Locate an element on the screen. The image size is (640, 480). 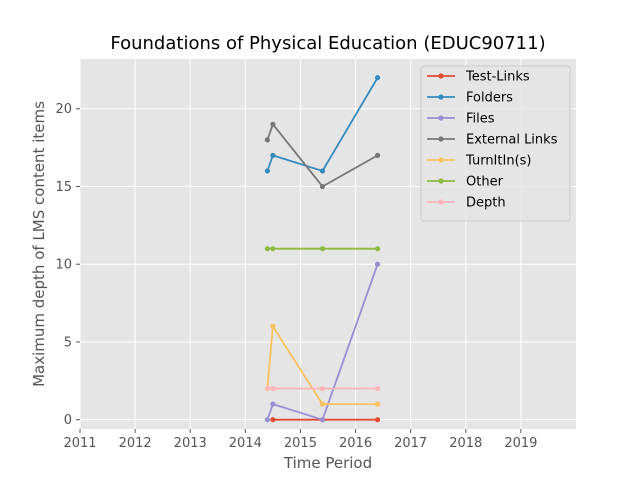
legend-box is located at coordinates (495, 143).